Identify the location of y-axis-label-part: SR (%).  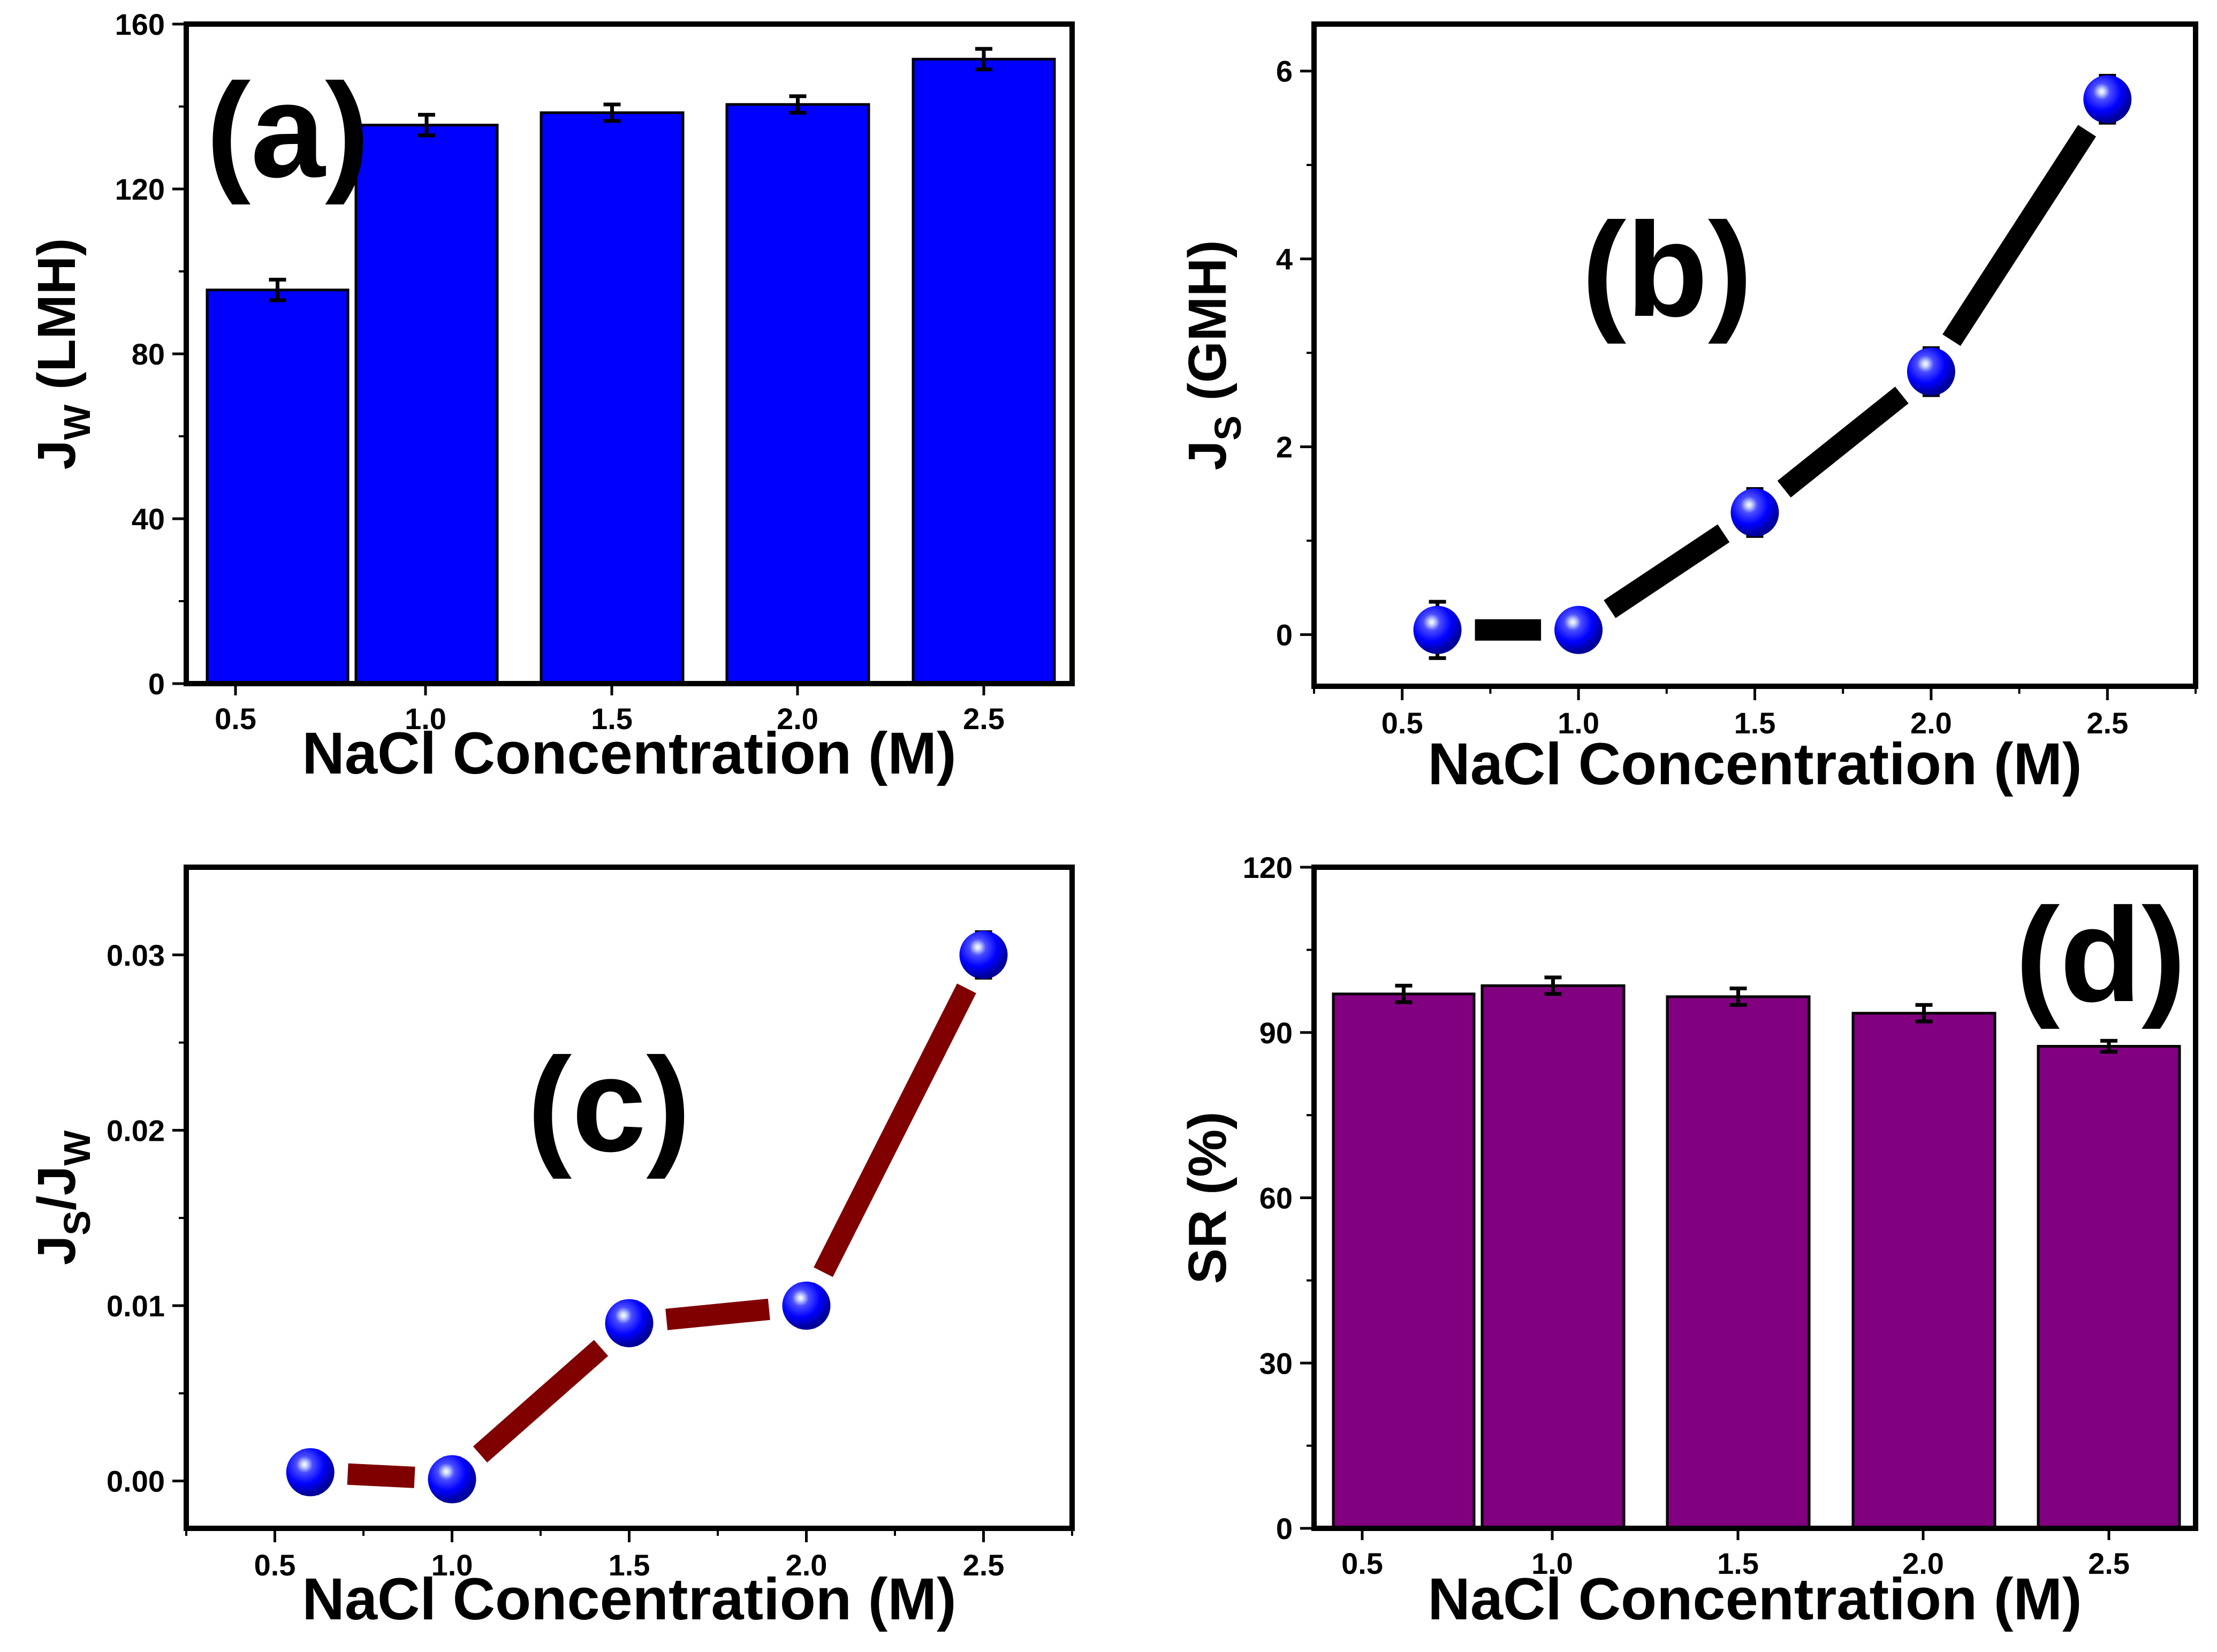
(1208, 1197).